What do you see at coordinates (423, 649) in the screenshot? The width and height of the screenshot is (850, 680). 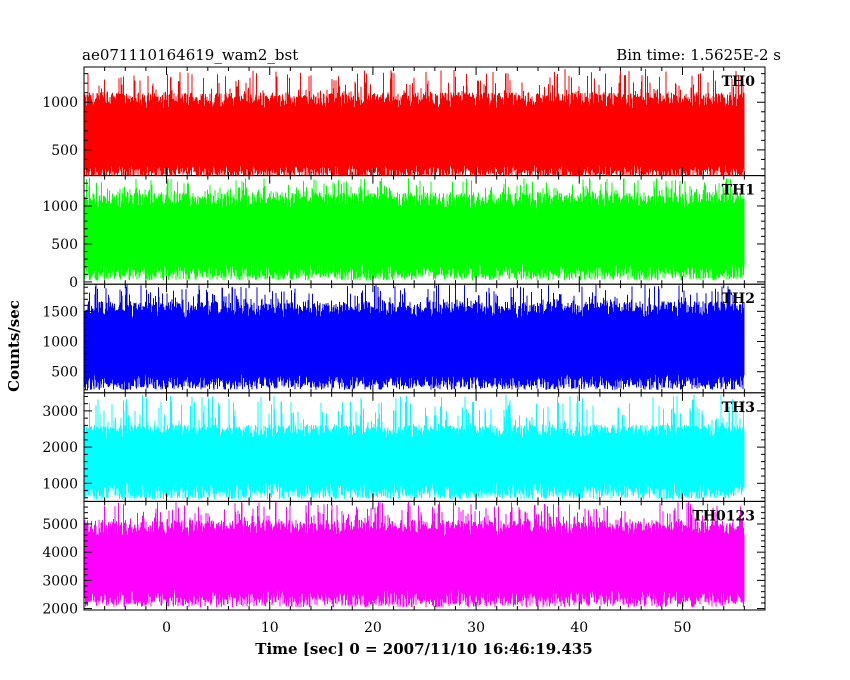 I see `x-axis-title: Time [sec] 0 = 2007/11/10 16:46:19.435` at bounding box center [423, 649].